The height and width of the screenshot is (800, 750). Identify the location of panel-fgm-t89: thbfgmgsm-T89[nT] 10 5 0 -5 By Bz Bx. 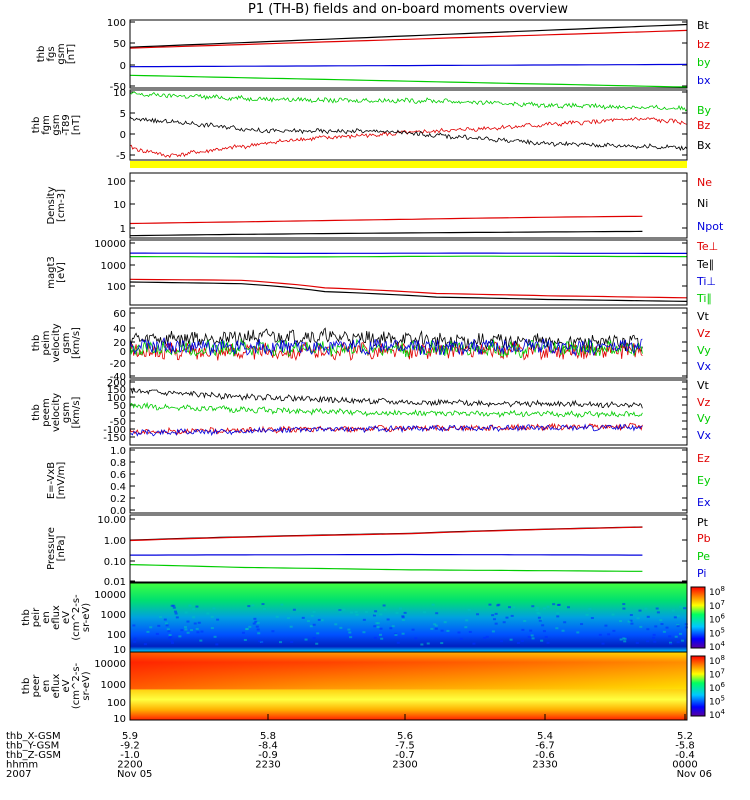
(371, 125).